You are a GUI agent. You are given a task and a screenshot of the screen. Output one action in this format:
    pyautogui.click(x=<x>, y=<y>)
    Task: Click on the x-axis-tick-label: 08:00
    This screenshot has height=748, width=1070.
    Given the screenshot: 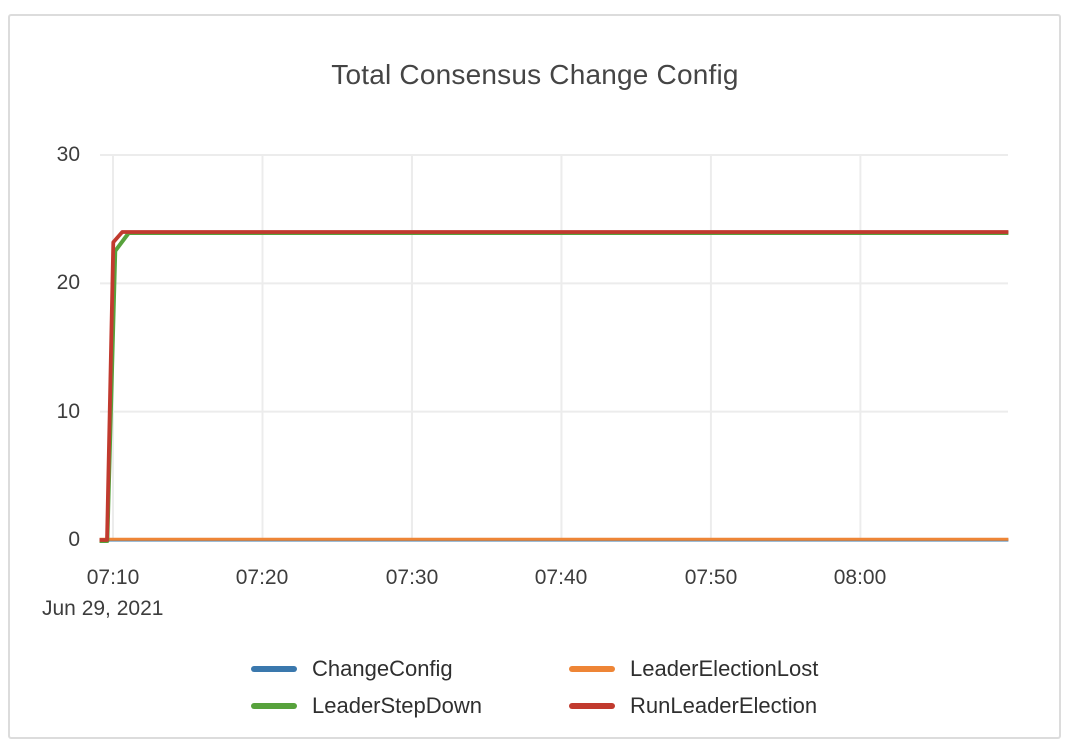 What is the action you would take?
    pyautogui.click(x=860, y=577)
    